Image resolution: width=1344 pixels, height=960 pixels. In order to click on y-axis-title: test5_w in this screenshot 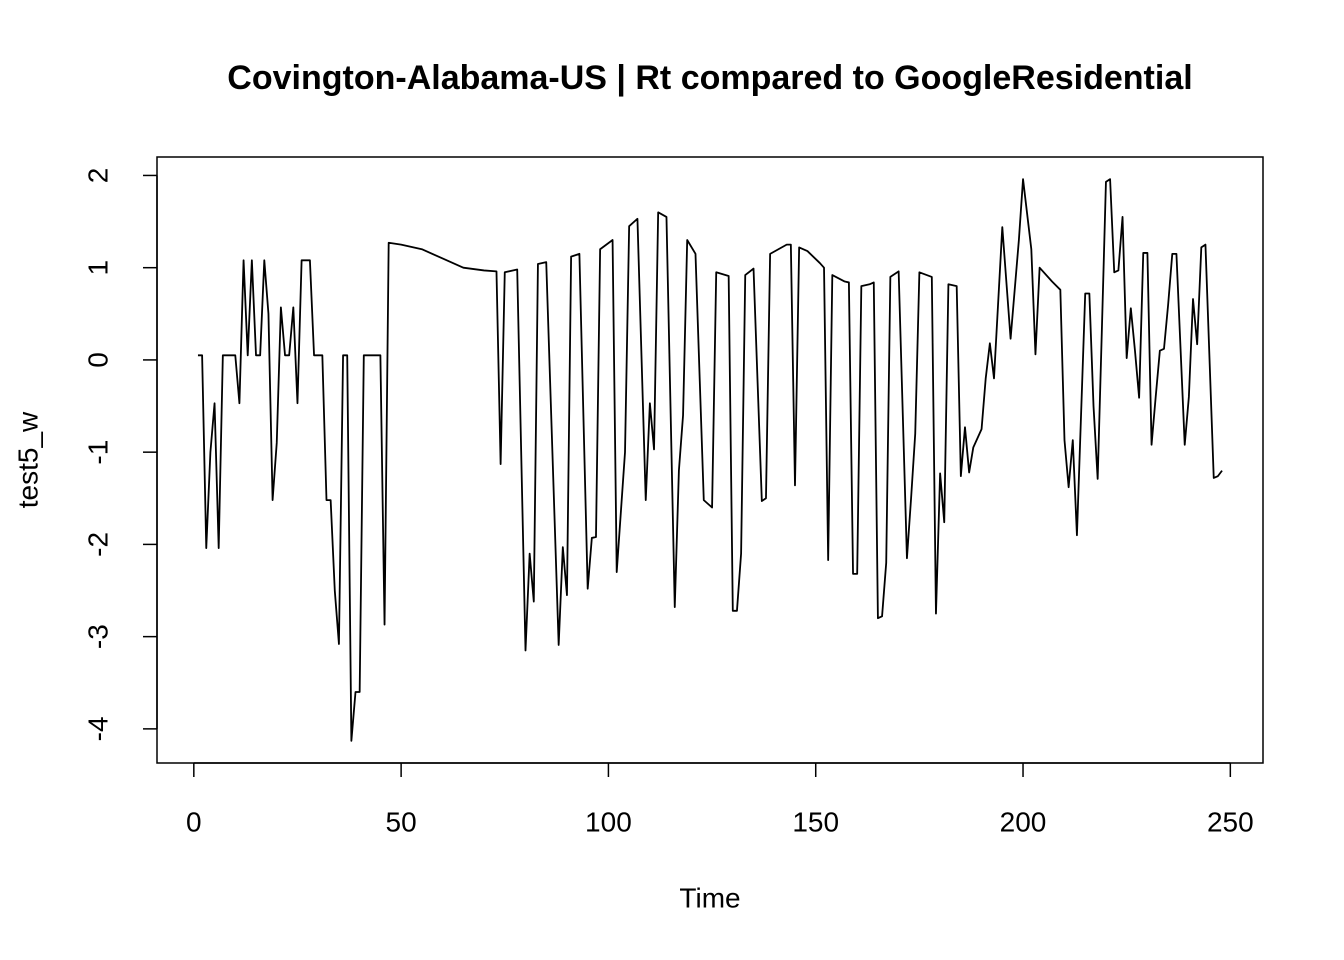, I will do `click(27, 459)`.